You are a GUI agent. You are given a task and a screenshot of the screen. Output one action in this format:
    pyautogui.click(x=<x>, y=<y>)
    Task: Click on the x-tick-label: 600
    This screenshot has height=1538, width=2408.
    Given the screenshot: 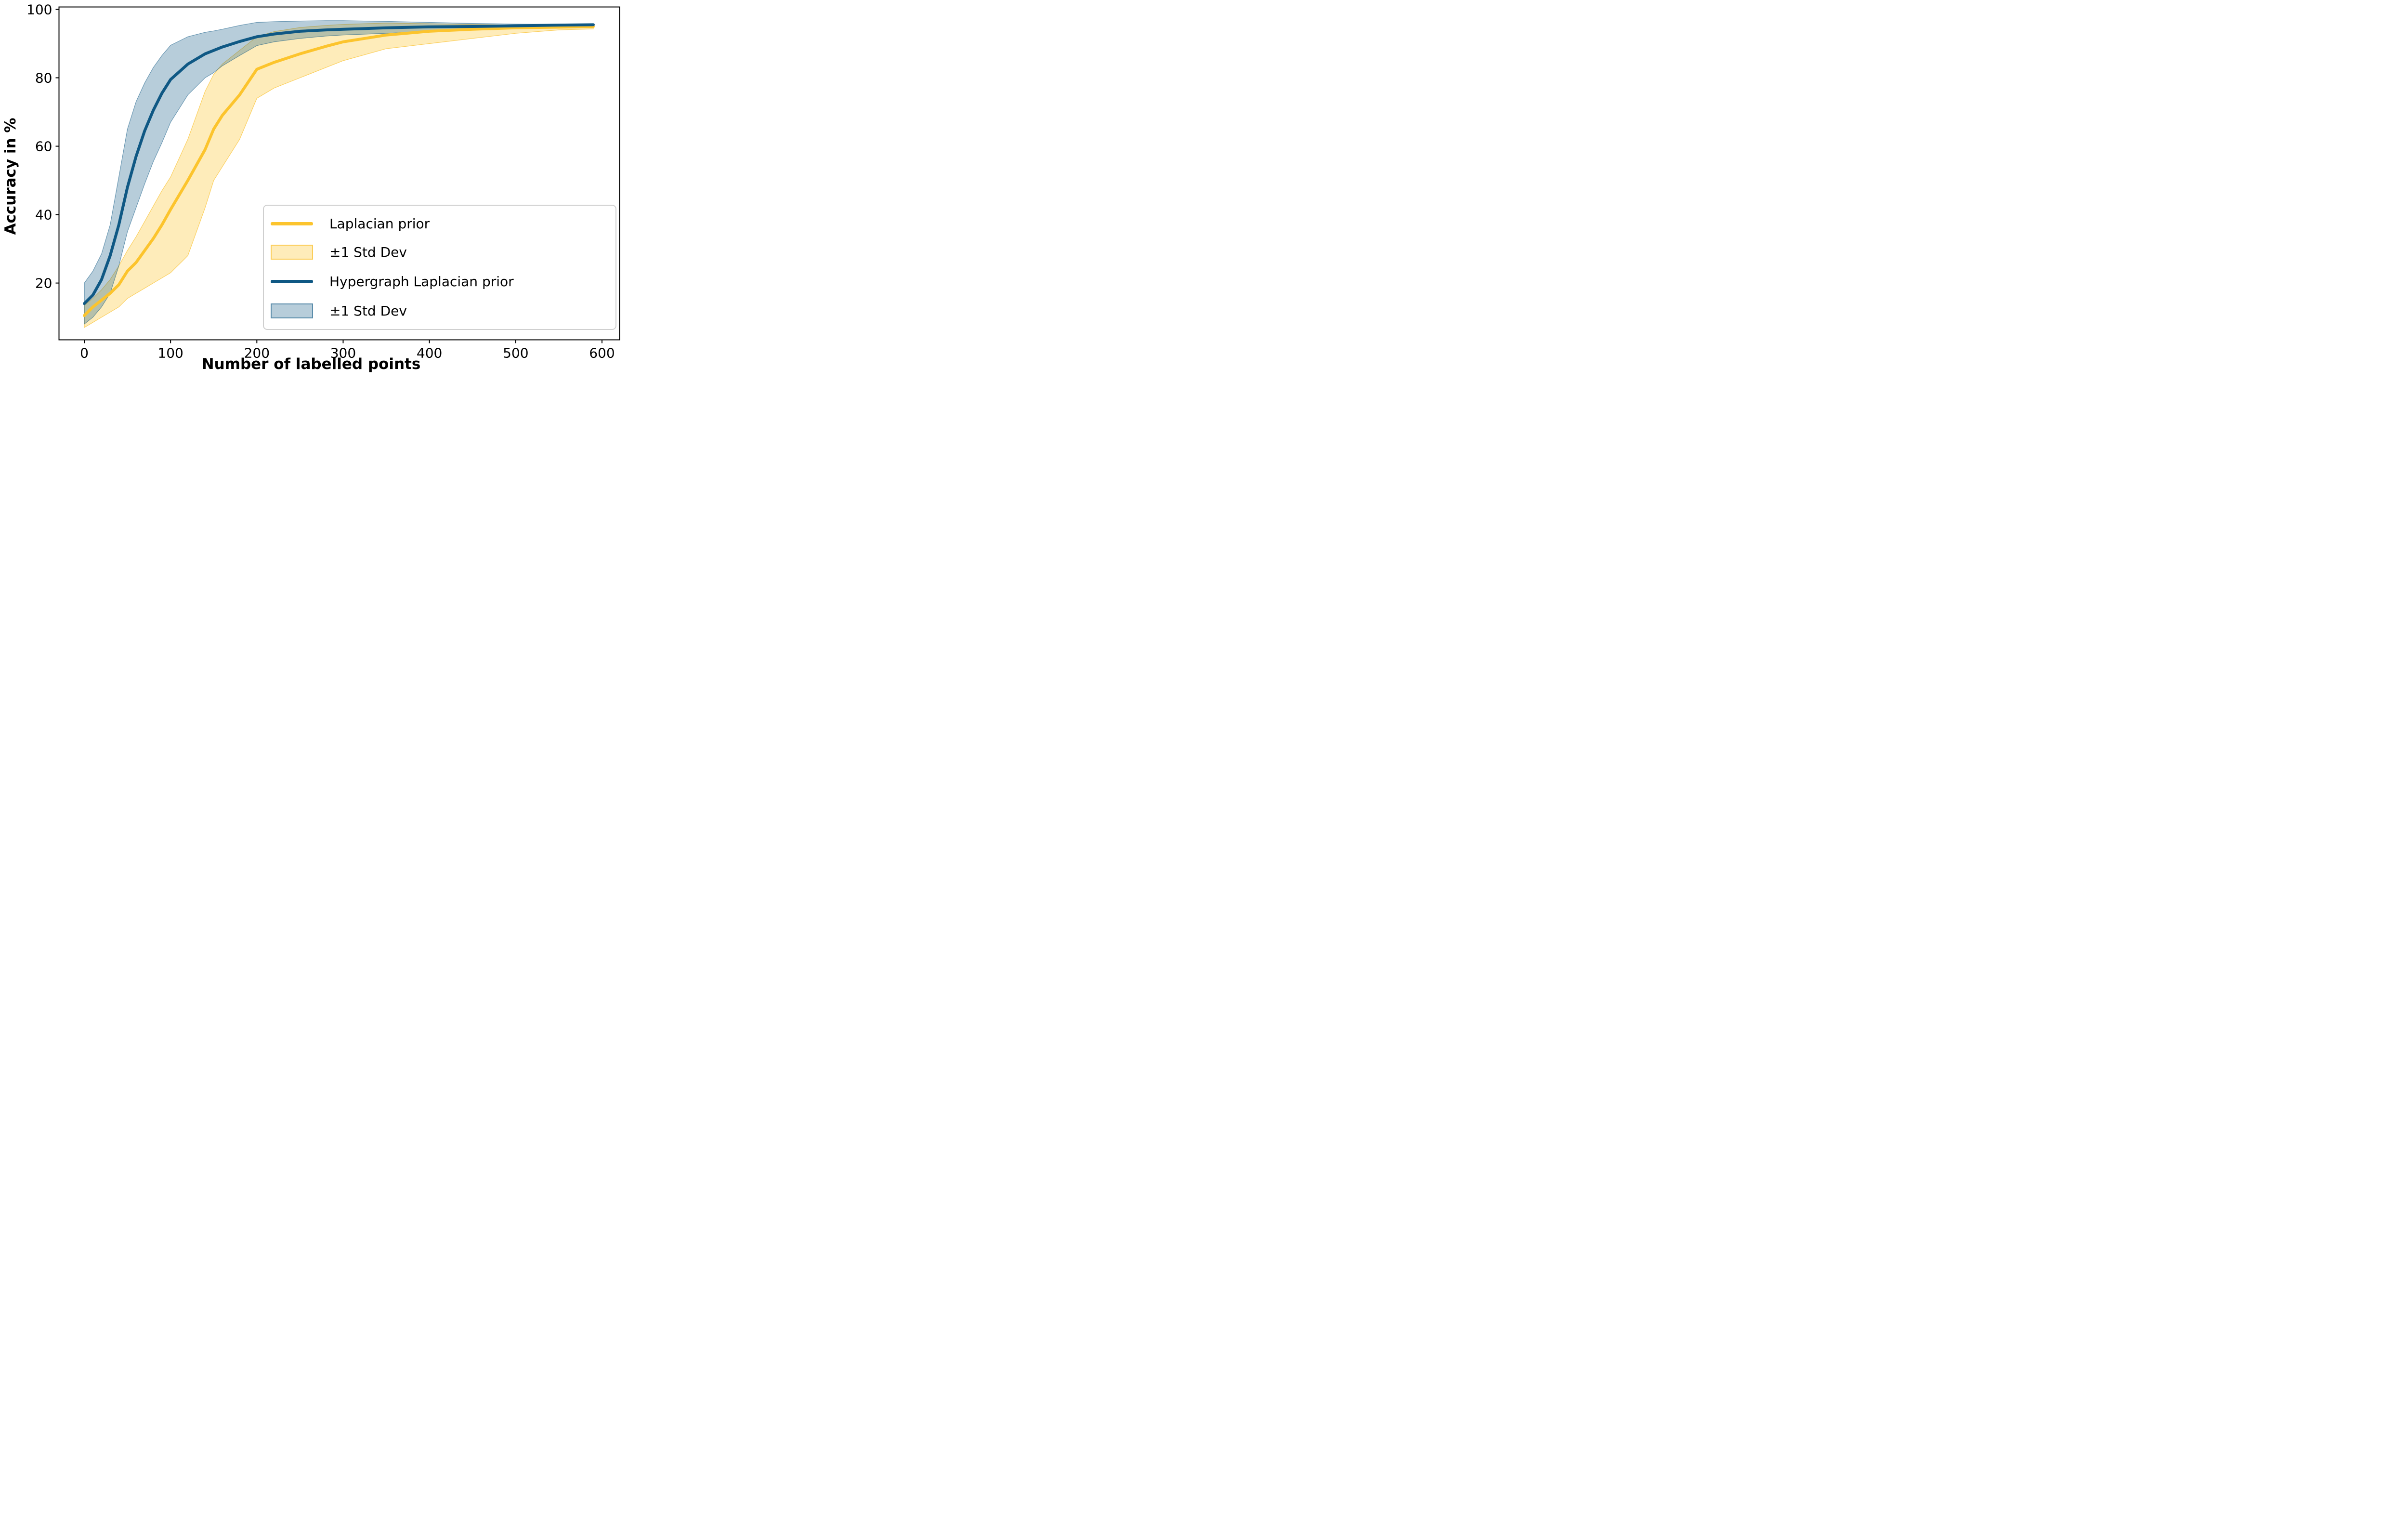 What is the action you would take?
    pyautogui.click(x=602, y=353)
    